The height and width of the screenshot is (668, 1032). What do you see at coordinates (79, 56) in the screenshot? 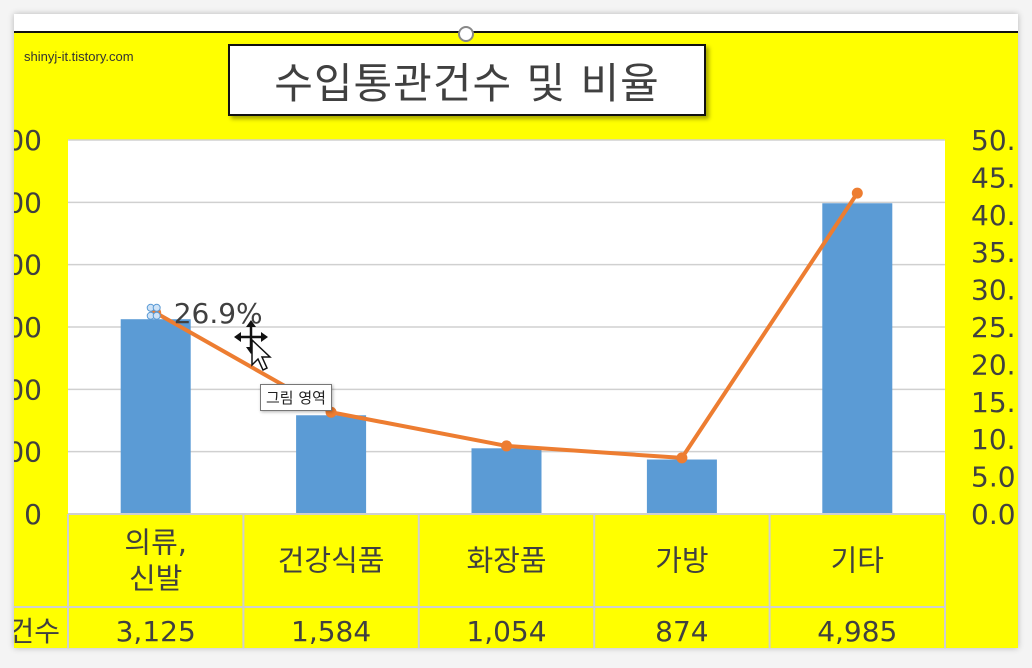
I see `watermark-text: shinyj-it.tistory.com` at bounding box center [79, 56].